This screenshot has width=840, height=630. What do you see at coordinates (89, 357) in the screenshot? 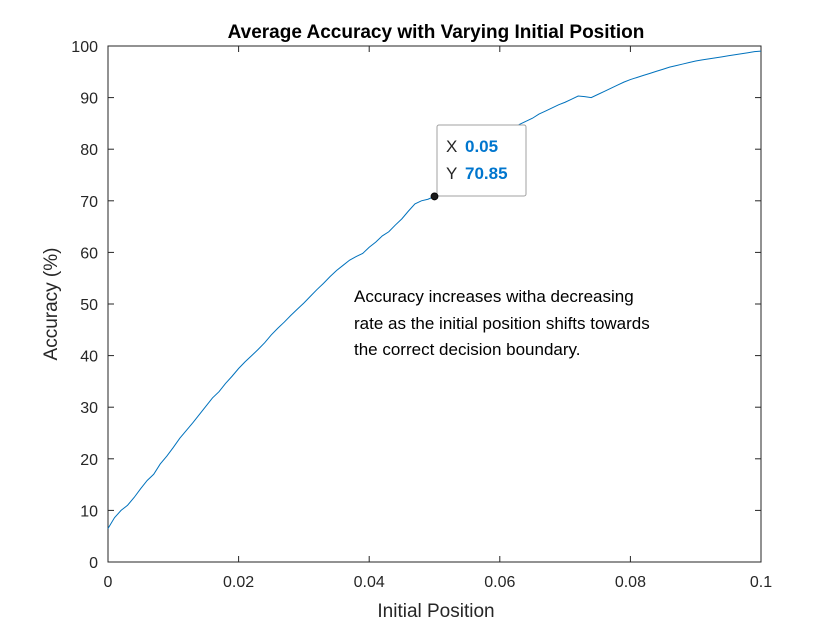
I see `y-tick-label: 40` at bounding box center [89, 357].